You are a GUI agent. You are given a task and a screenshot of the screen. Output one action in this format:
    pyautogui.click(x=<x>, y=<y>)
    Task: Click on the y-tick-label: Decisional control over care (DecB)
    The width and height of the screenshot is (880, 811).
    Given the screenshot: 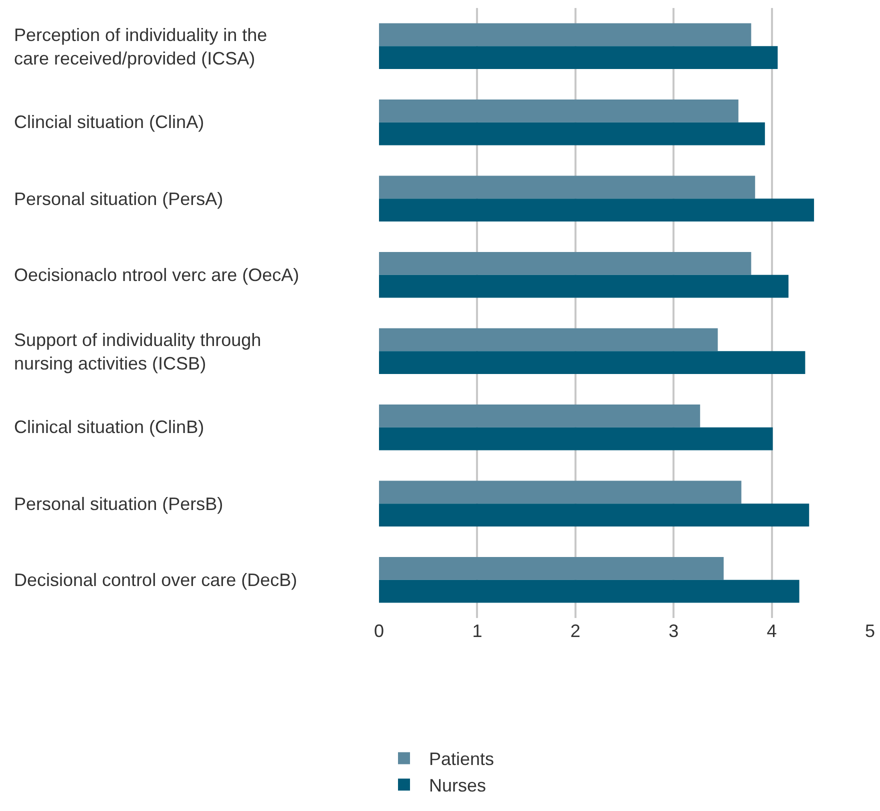 What is the action you would take?
    pyautogui.click(x=156, y=580)
    